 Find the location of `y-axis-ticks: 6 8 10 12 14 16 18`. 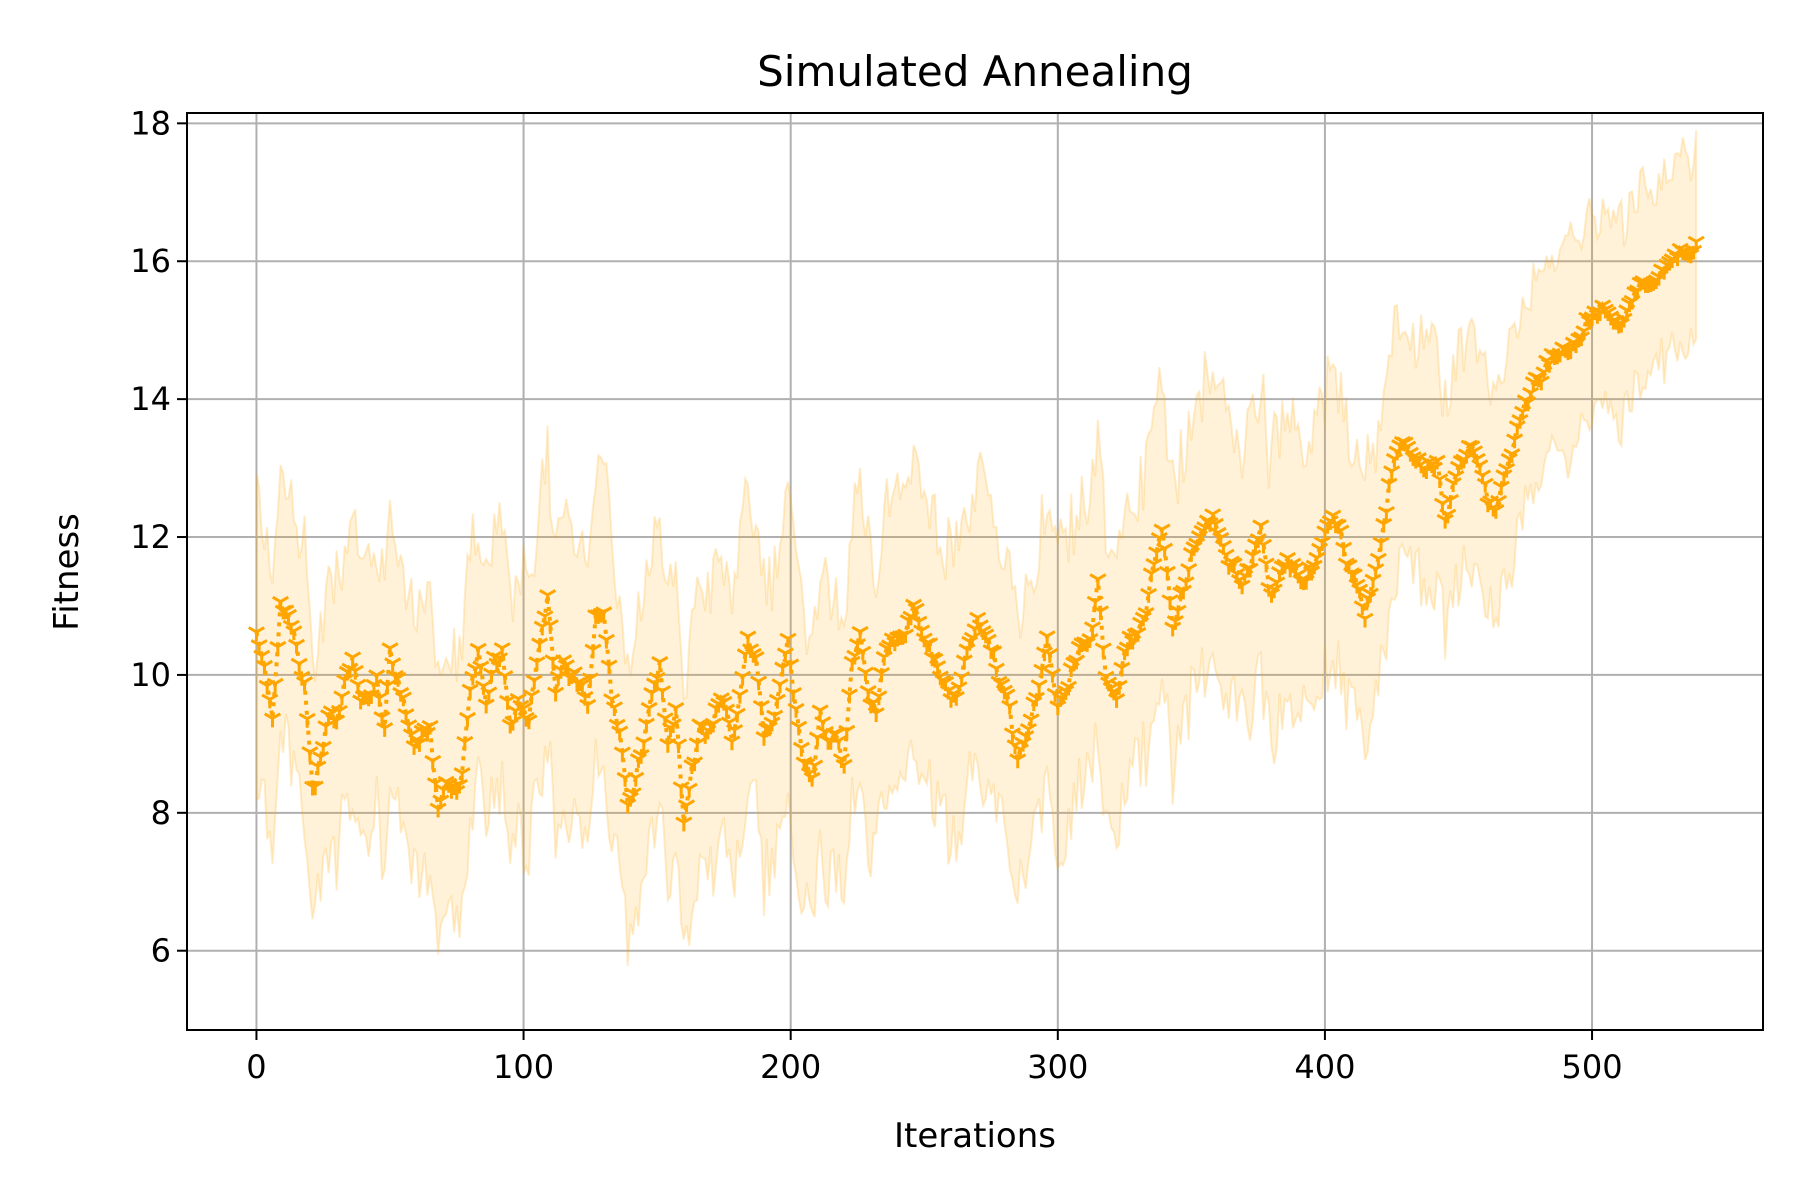

y-axis-ticks: 6 8 10 12 14 16 18 is located at coordinates (158, 537).